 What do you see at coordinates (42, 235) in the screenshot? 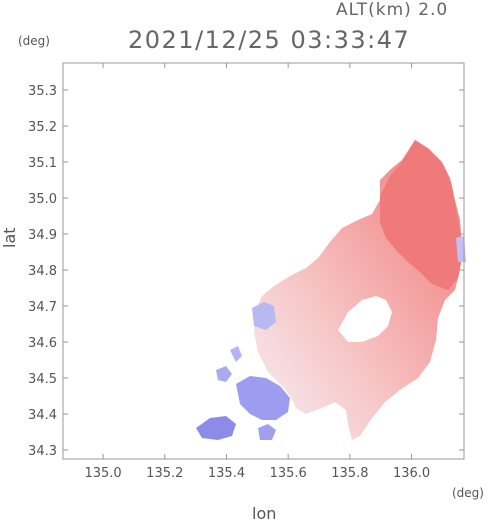
I see `y-tick-label: 34.9` at bounding box center [42, 235].